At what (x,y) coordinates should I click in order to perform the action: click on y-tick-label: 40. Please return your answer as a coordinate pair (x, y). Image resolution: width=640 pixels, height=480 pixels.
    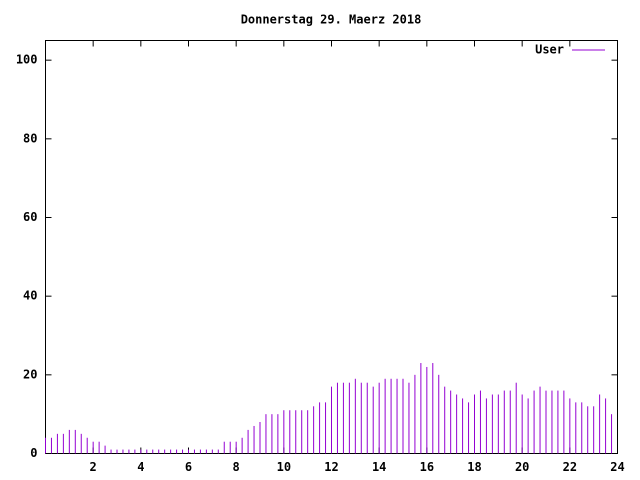
    Looking at the image, I should click on (30, 296).